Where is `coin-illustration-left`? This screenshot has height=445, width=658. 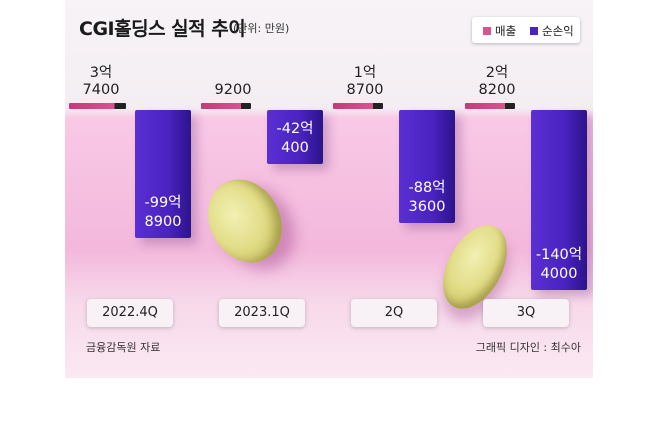
coin-illustration-left is located at coordinates (245, 221).